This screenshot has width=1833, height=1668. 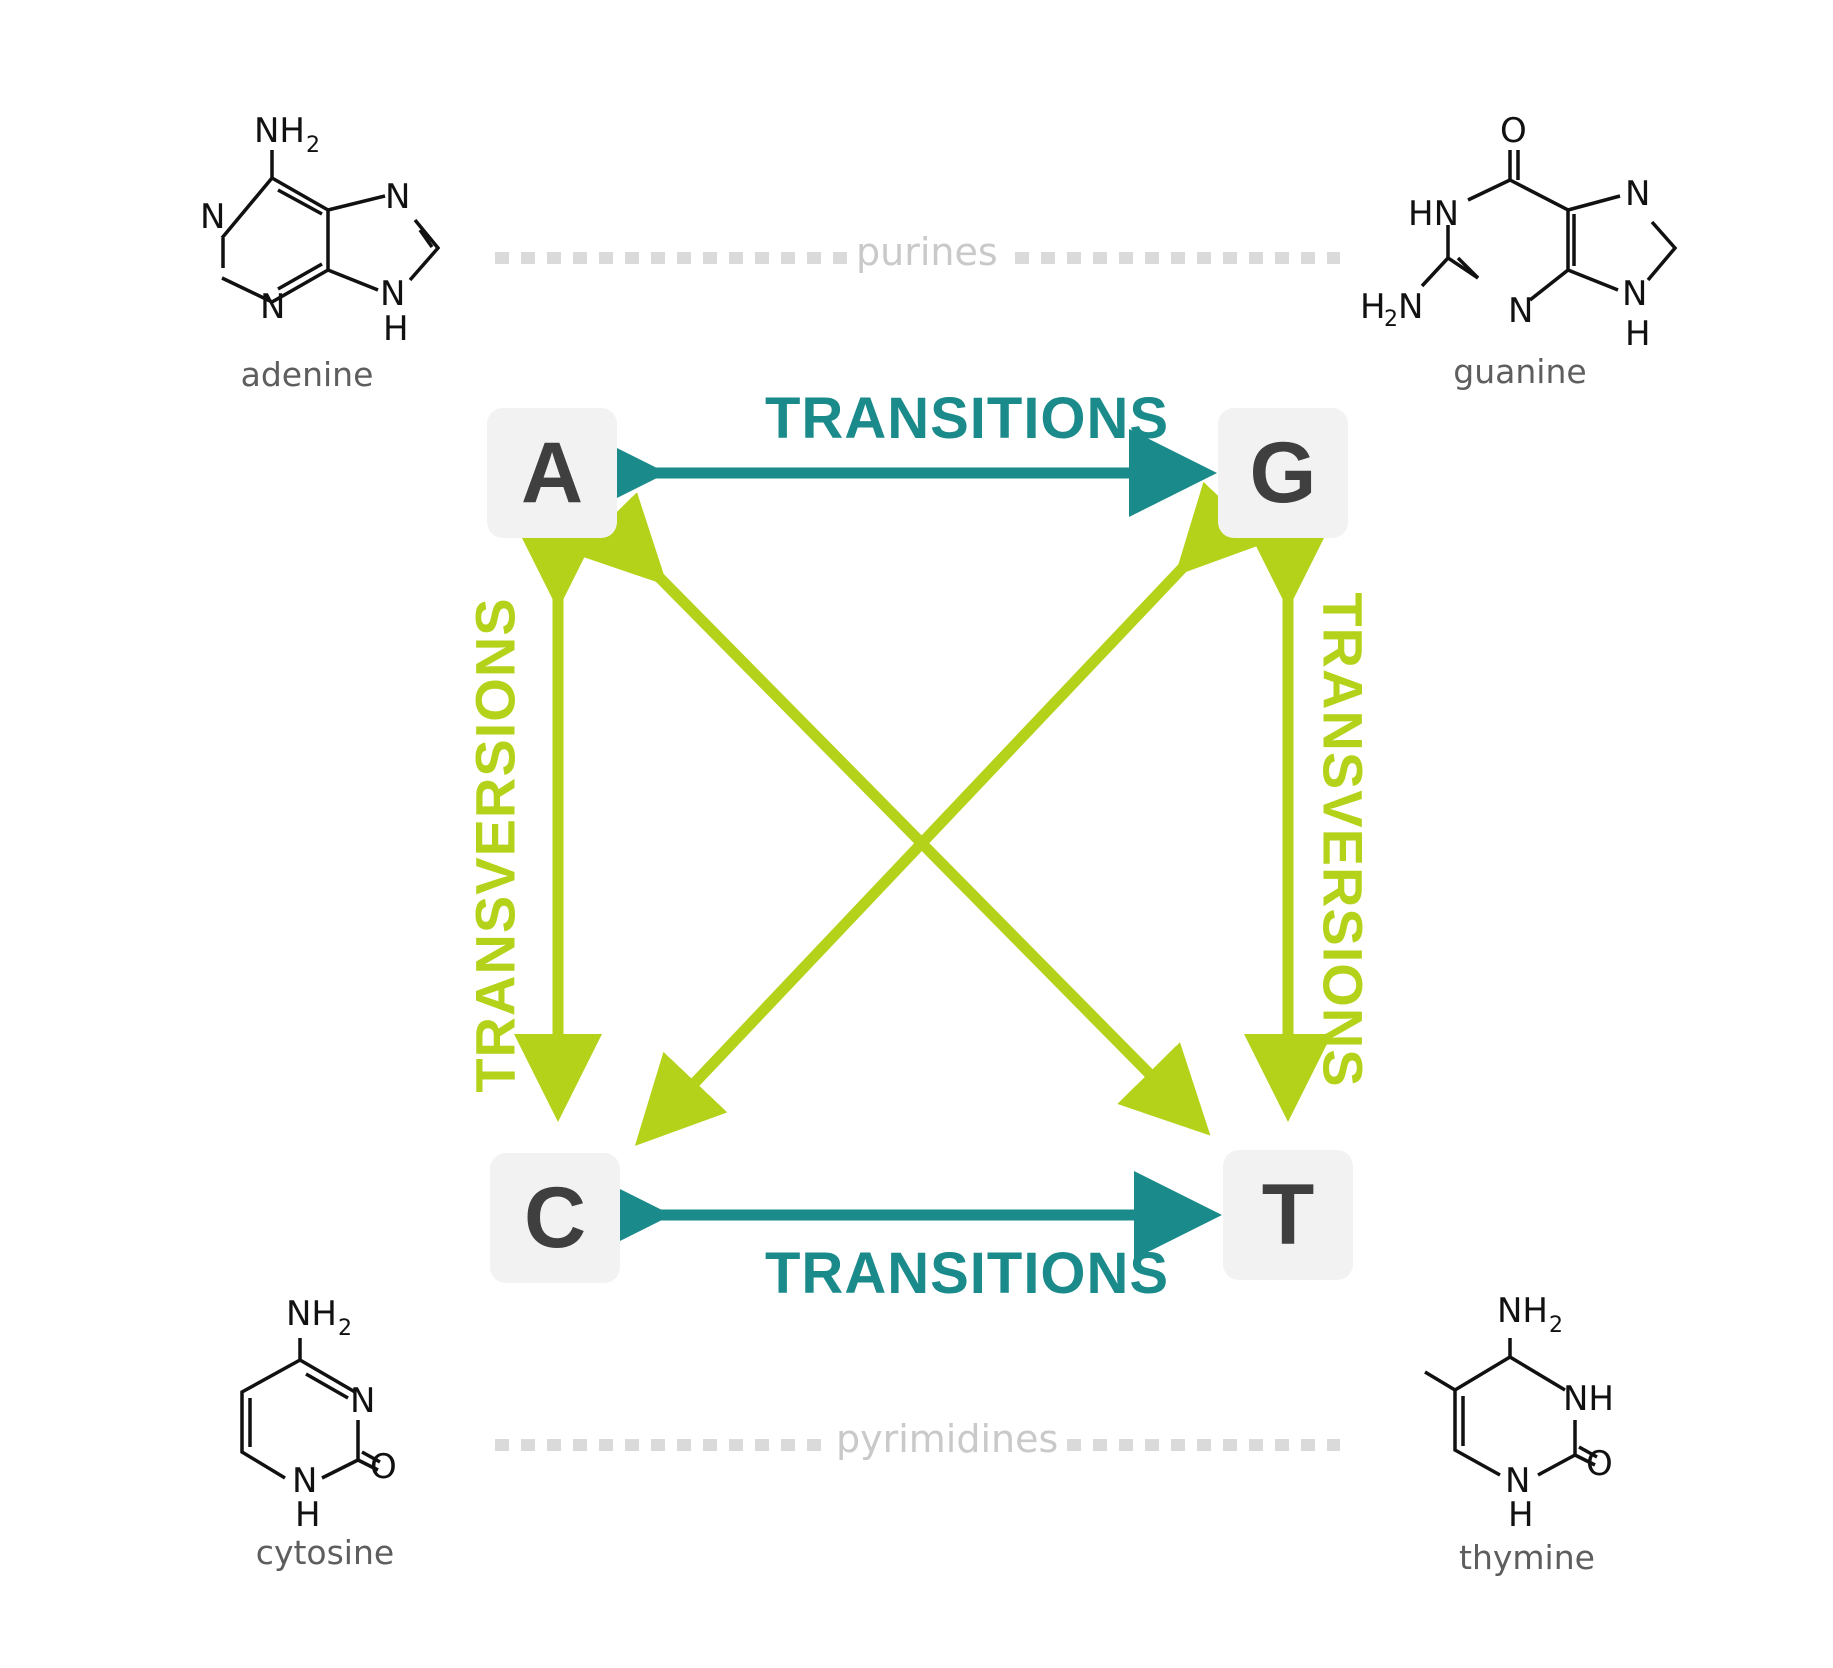 I want to click on purines-label: purines, so click(x=927, y=252).